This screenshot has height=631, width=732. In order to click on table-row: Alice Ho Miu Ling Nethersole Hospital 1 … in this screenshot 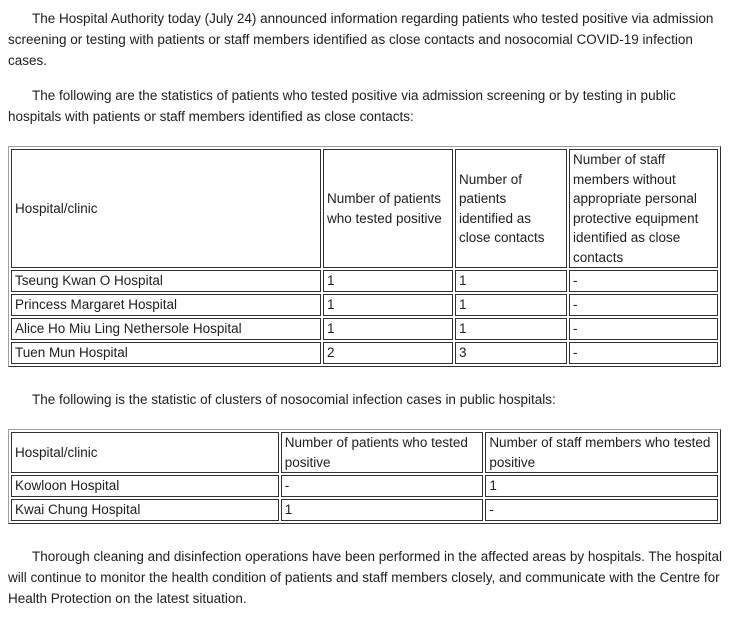, I will do `click(364, 329)`.